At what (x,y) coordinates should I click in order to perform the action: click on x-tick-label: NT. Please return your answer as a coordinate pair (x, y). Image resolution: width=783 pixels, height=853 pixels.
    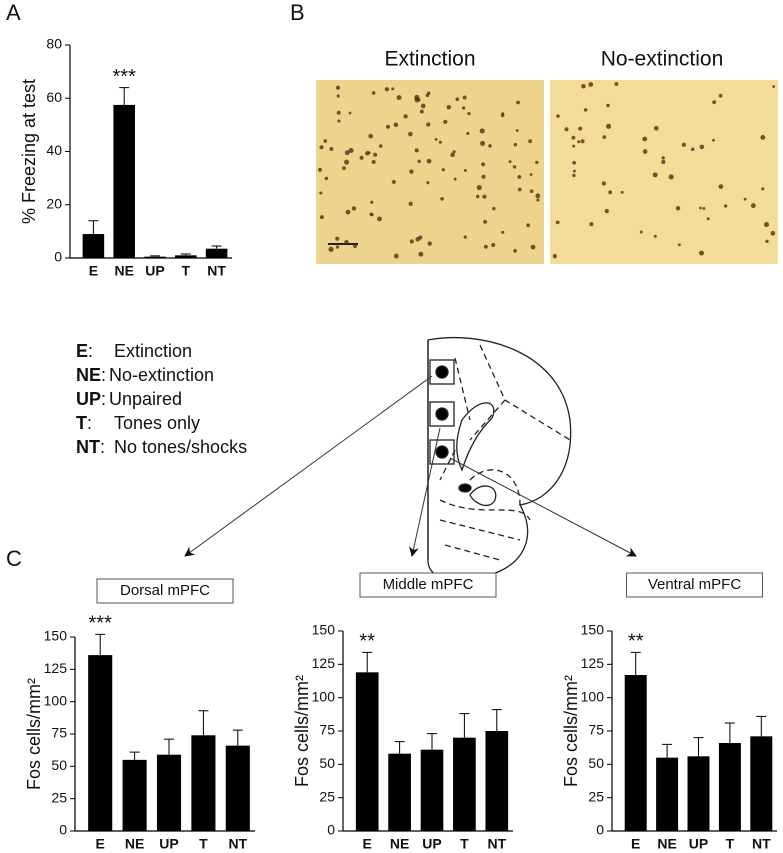
    Looking at the image, I should click on (216, 271).